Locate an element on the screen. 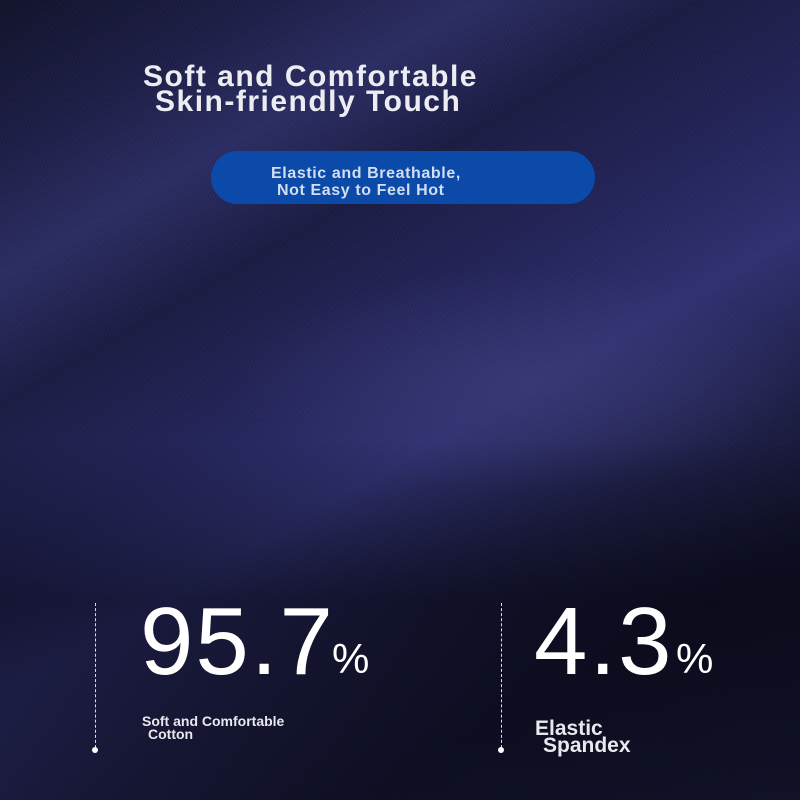 This screenshot has height=800, width=800. spandex-percentage: 4.3 is located at coordinates (604, 641).